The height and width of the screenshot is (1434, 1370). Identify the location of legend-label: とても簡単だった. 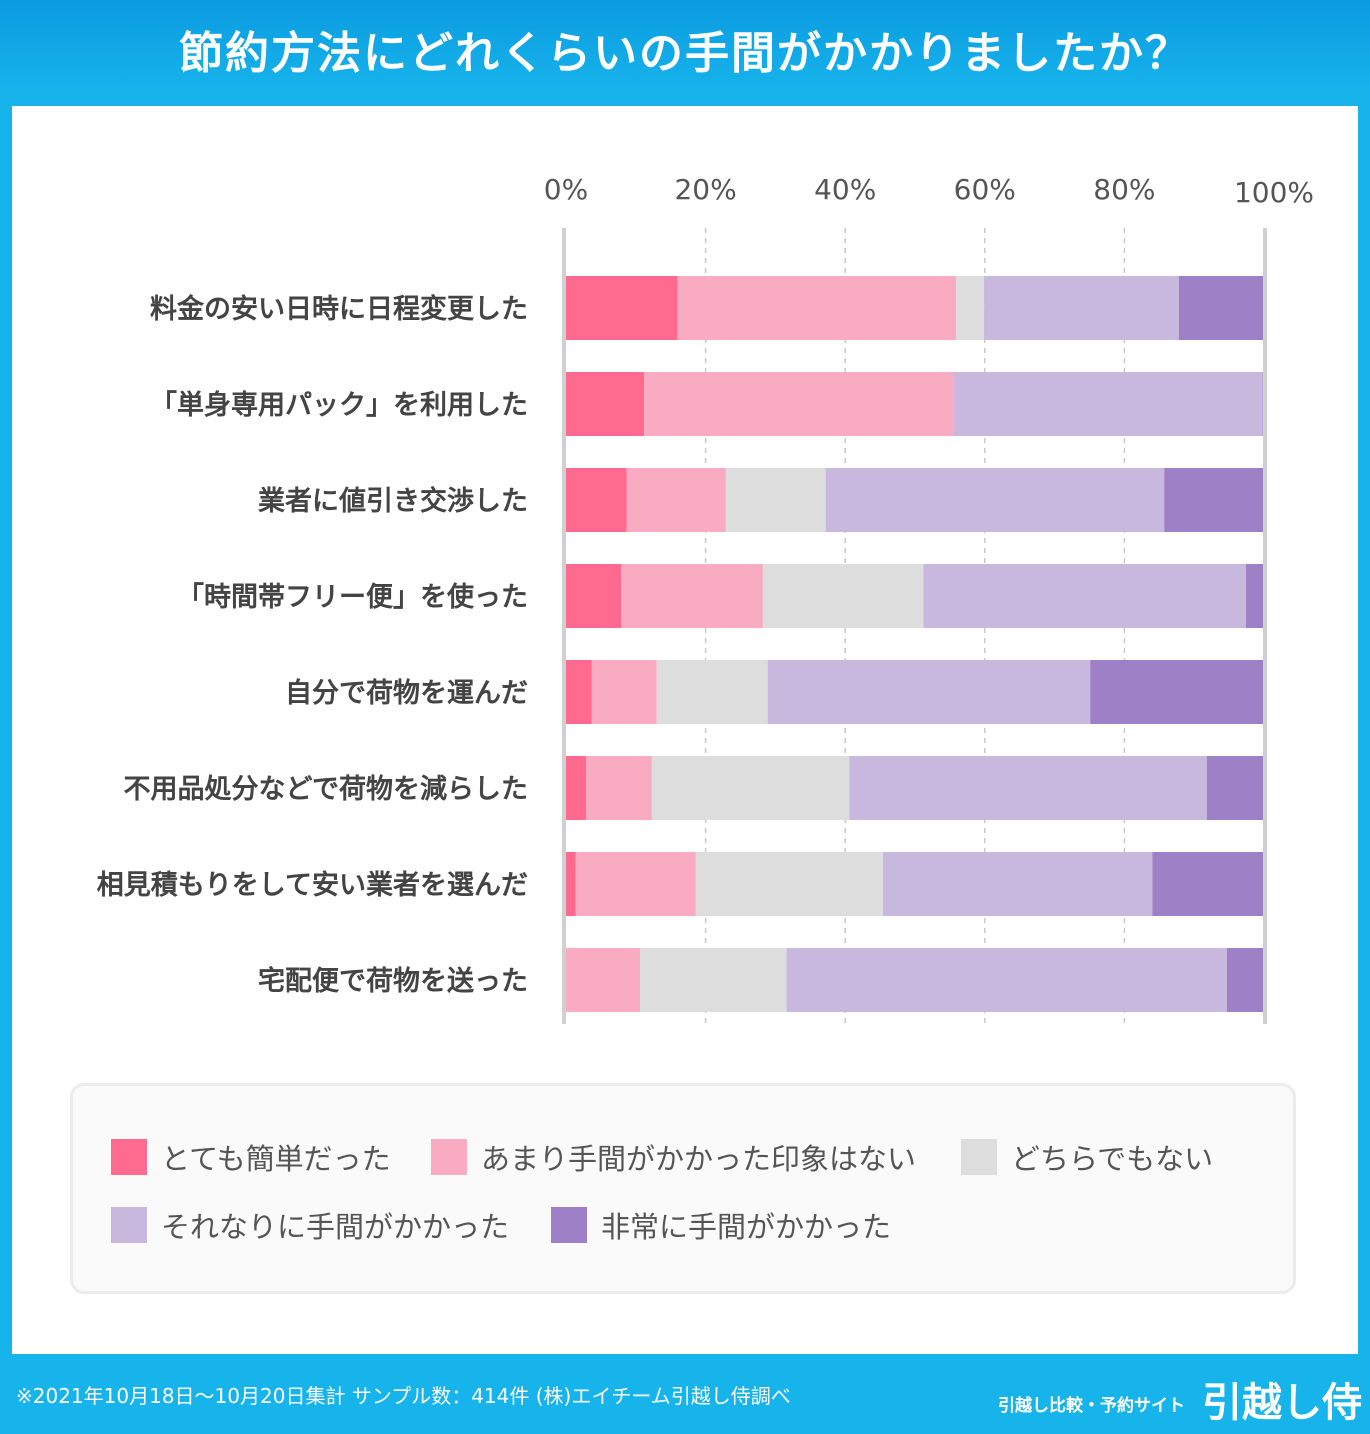
(276, 1159).